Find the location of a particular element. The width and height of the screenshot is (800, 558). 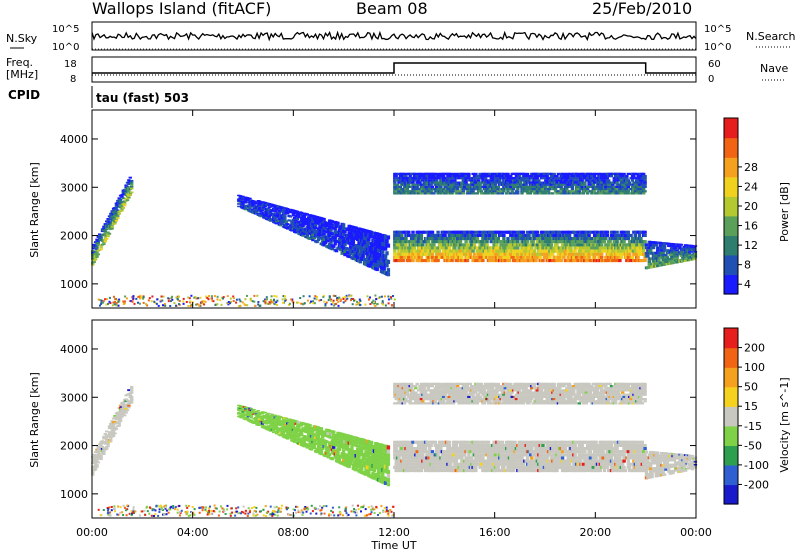

noise-sky-label: N.Sky is located at coordinates (22, 38).